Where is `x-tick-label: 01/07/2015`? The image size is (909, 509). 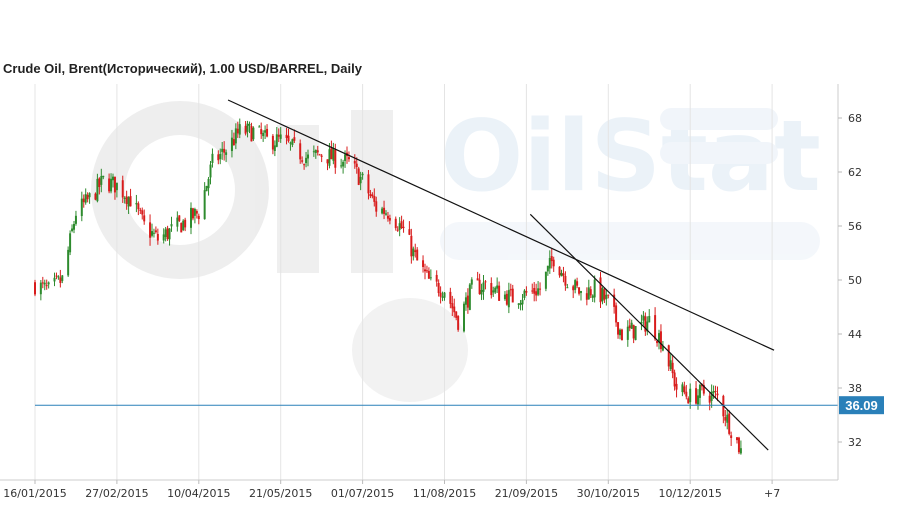
x-tick-label: 01/07/2015 is located at coordinates (362, 493).